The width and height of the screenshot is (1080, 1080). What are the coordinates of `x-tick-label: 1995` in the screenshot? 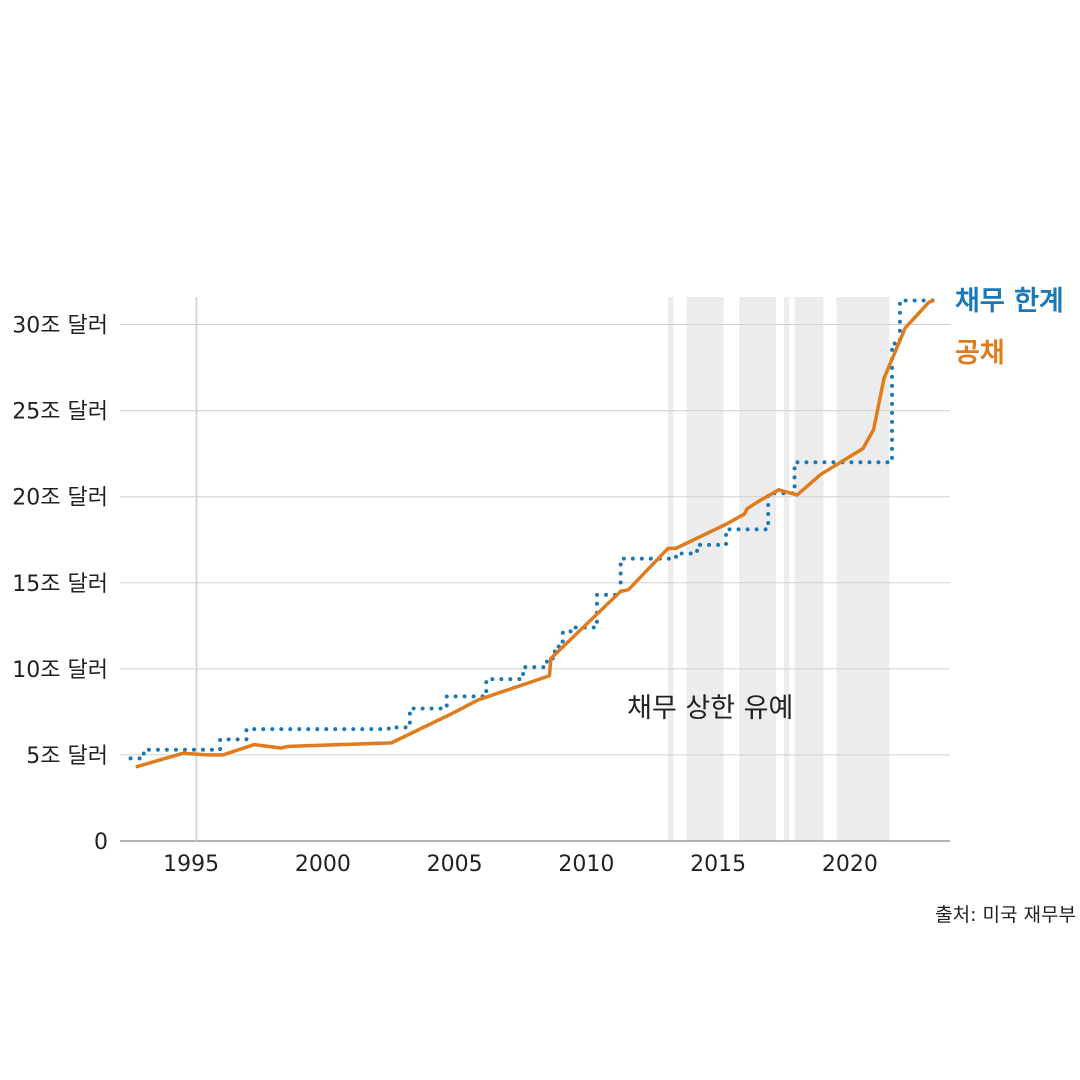 It's located at (191, 864).